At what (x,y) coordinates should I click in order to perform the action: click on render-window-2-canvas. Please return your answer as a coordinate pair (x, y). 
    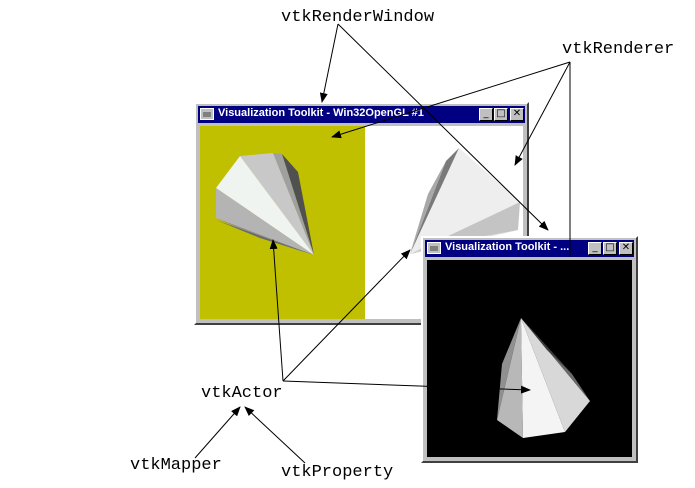
    Looking at the image, I should click on (529, 358).